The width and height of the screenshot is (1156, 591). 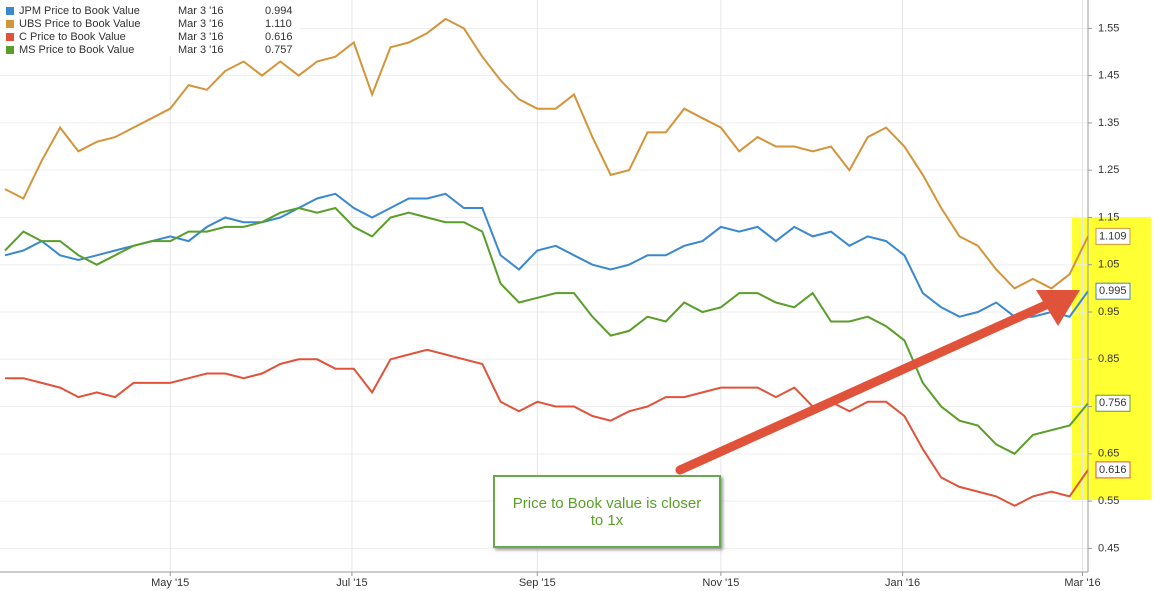 What do you see at coordinates (351, 583) in the screenshot?
I see `x-tick-label: Jul '15` at bounding box center [351, 583].